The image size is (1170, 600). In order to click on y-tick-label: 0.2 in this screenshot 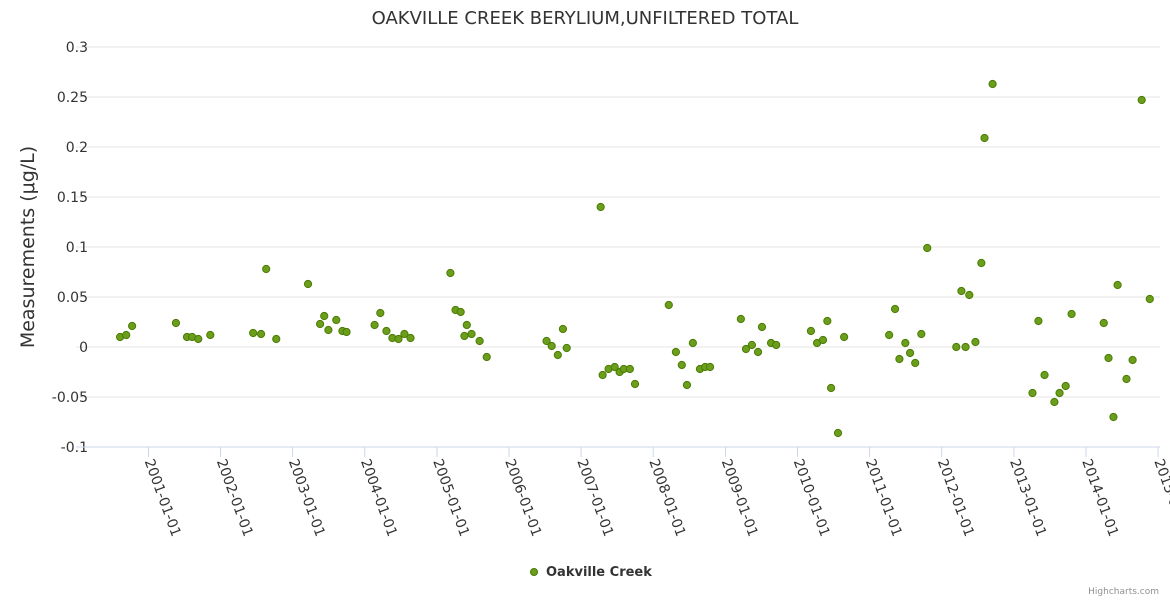, I will do `click(77, 148)`.